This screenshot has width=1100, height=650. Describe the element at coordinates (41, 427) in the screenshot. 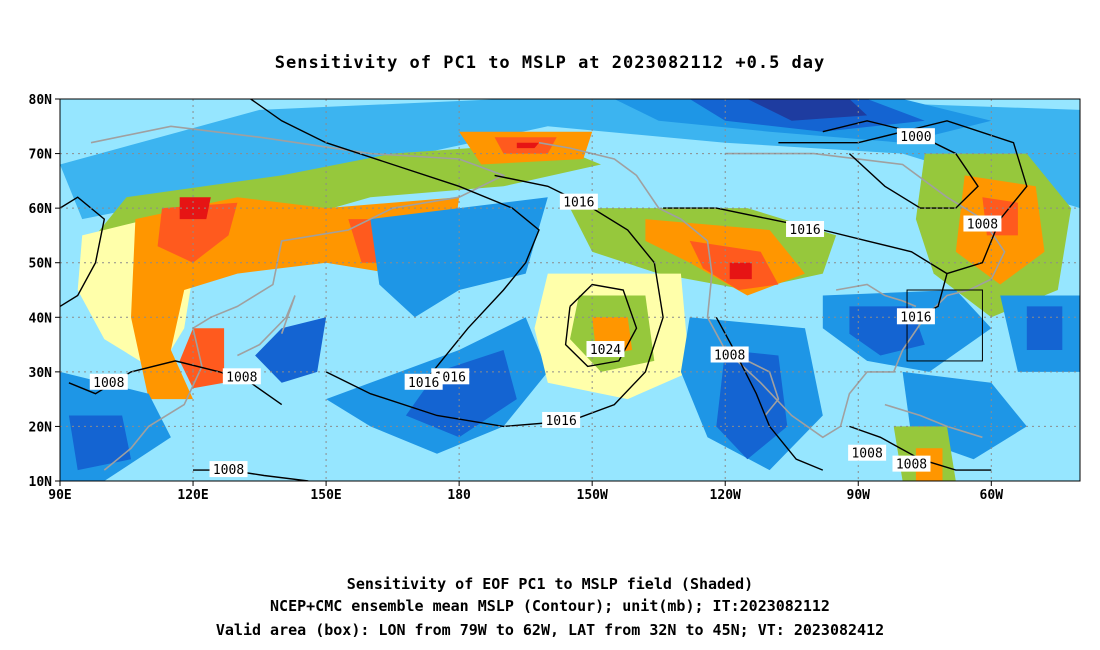

I see `lat-tick-label: 20N` at that location.